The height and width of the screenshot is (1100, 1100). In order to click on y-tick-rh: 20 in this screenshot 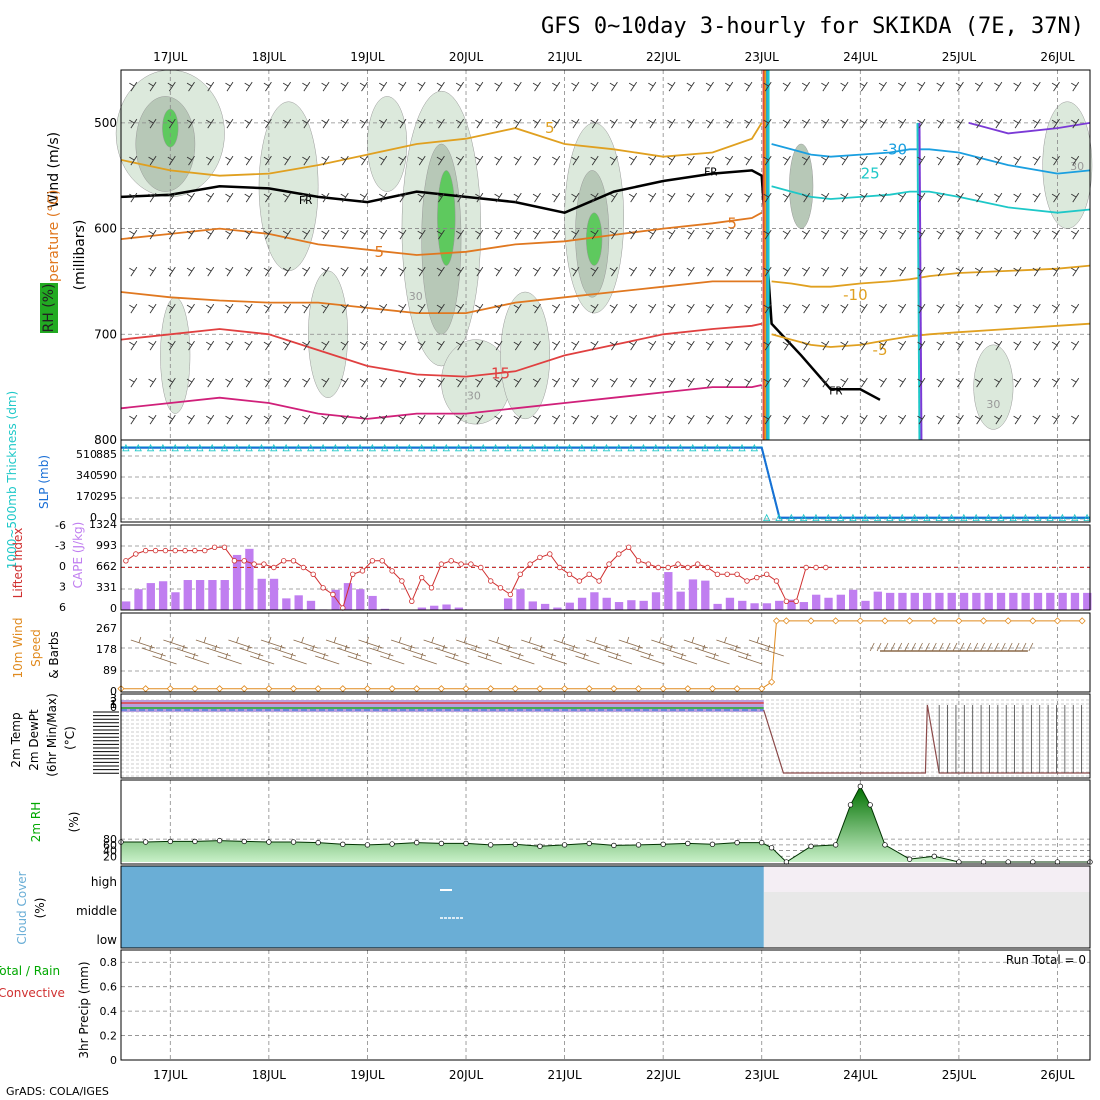, I will do `click(110, 856)`.